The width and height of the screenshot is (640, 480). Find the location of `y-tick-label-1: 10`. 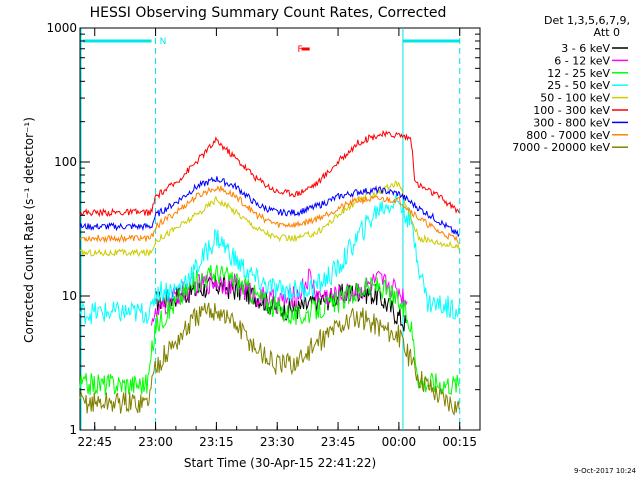

y-tick-label-1: 10 is located at coordinates (69, 296).